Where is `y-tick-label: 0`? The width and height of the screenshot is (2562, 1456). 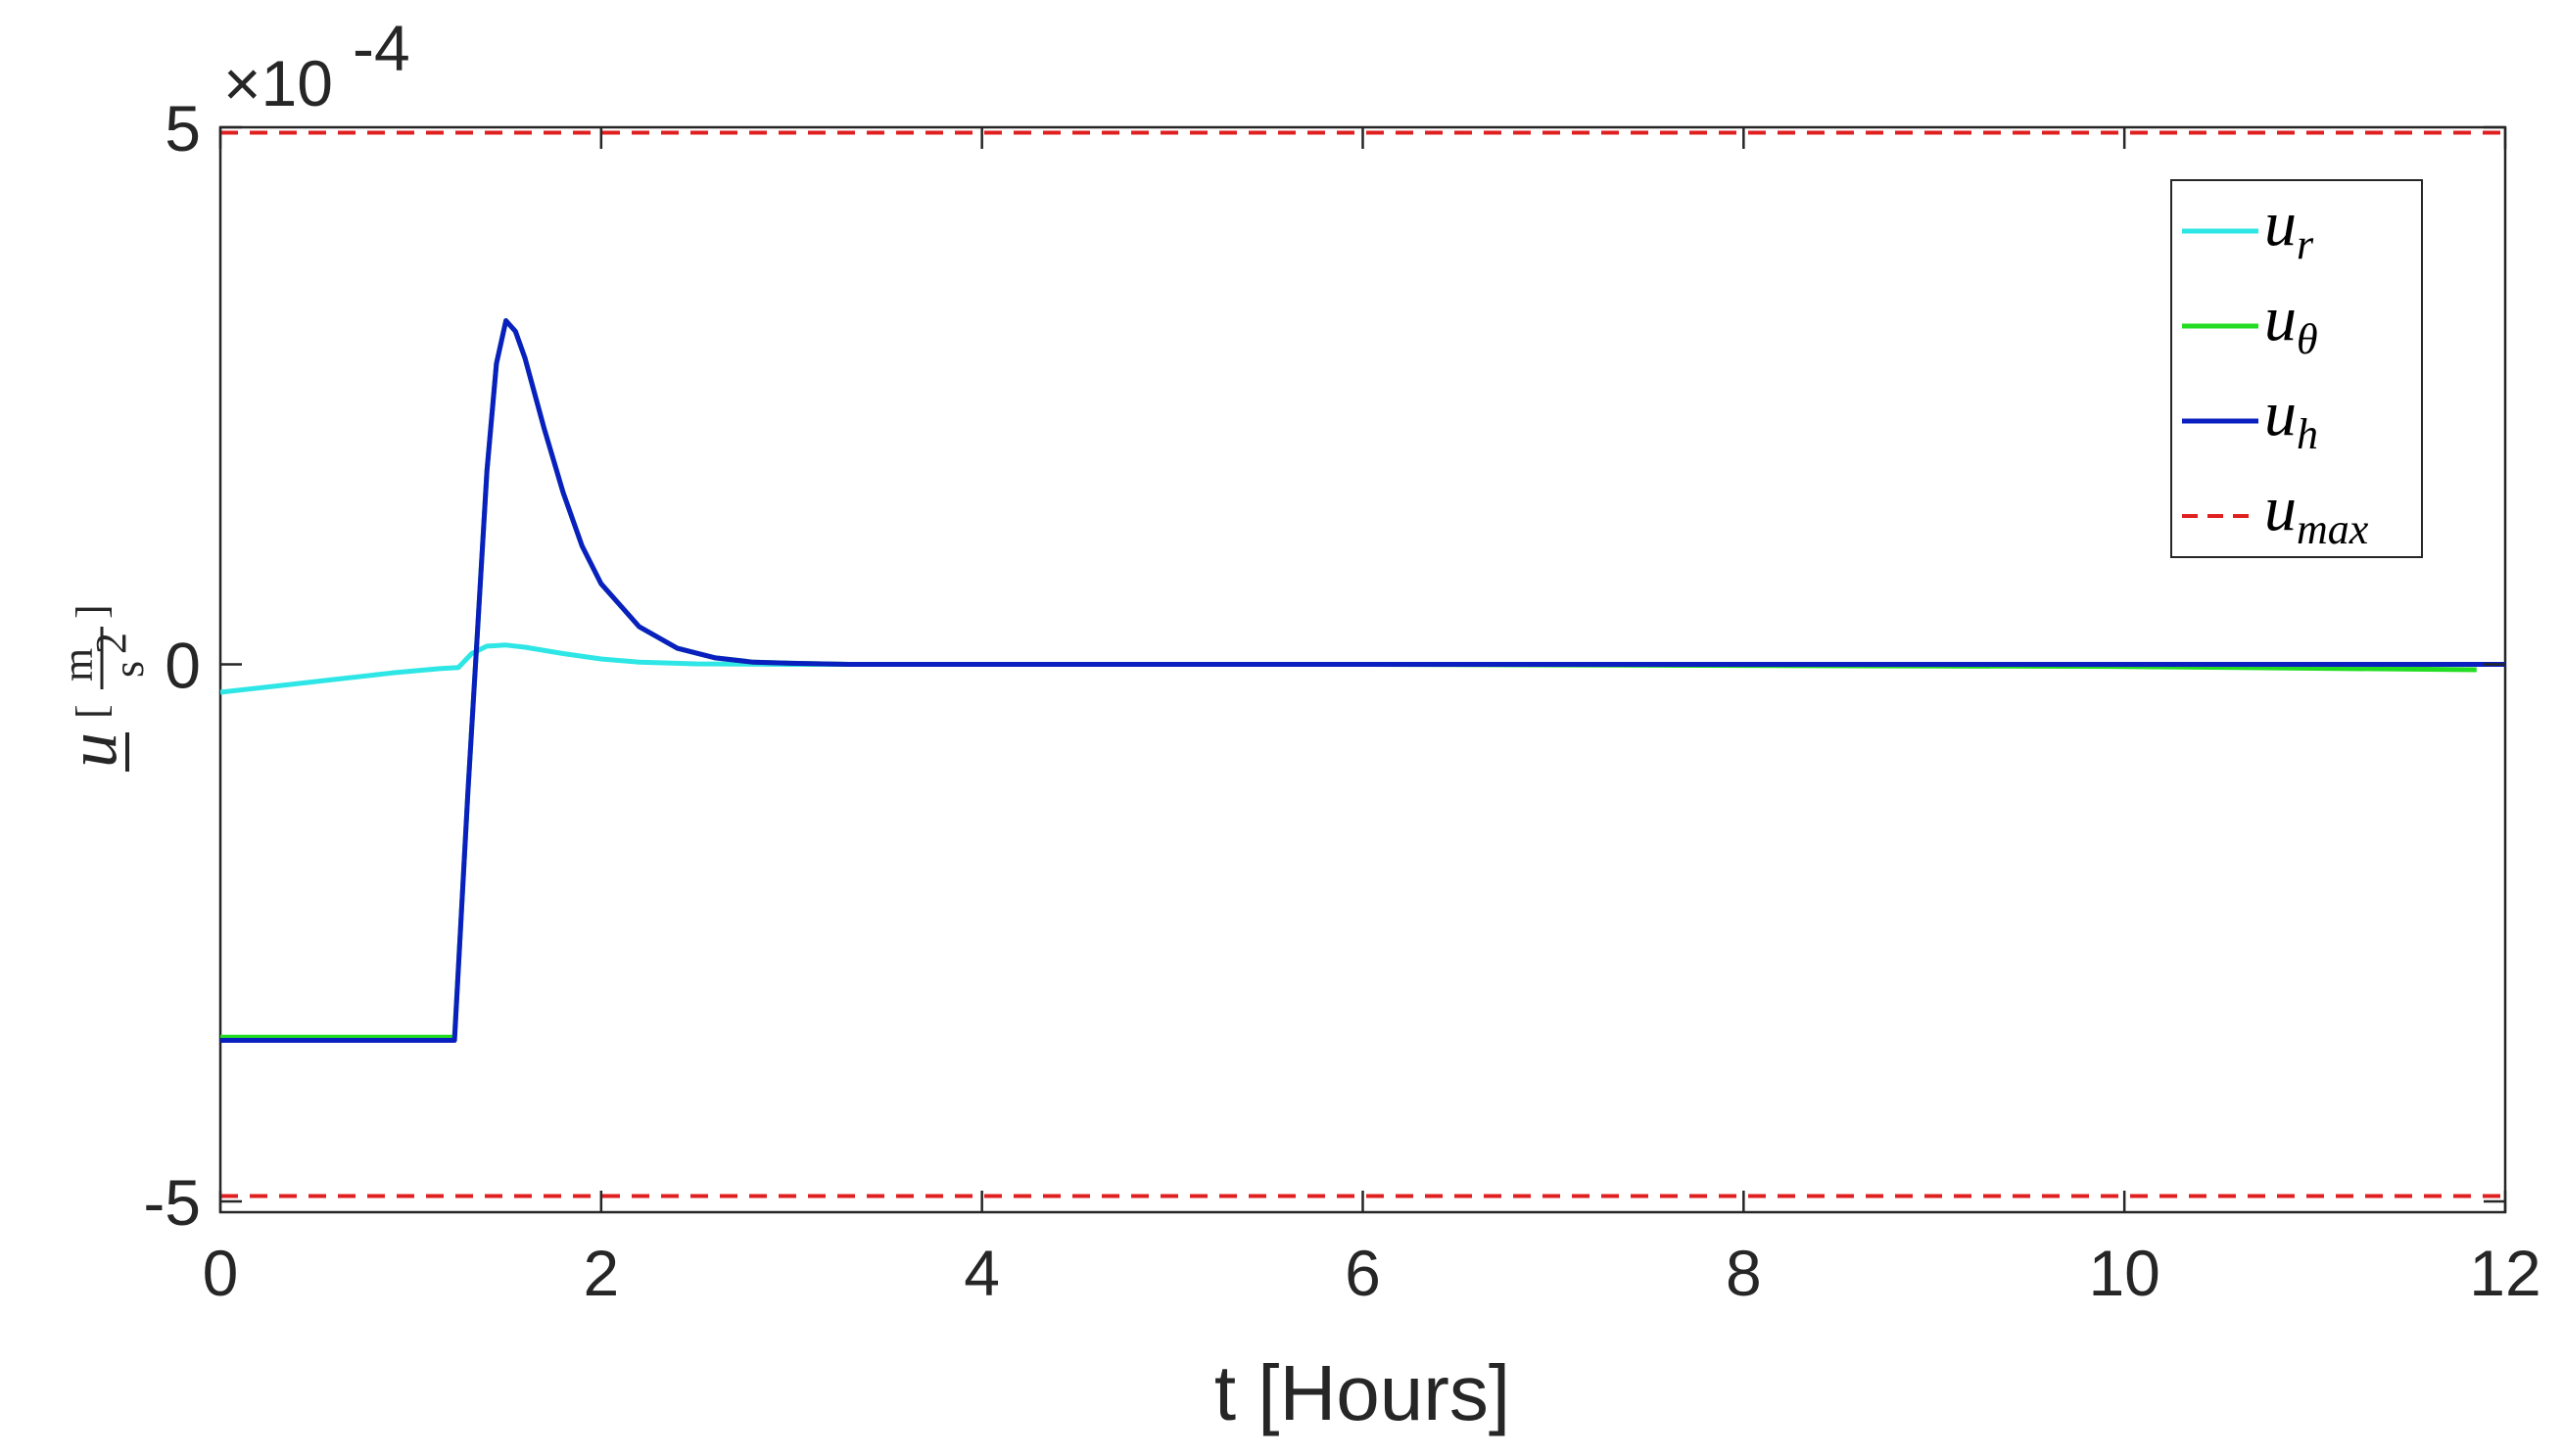
y-tick-label: 0 is located at coordinates (183, 666).